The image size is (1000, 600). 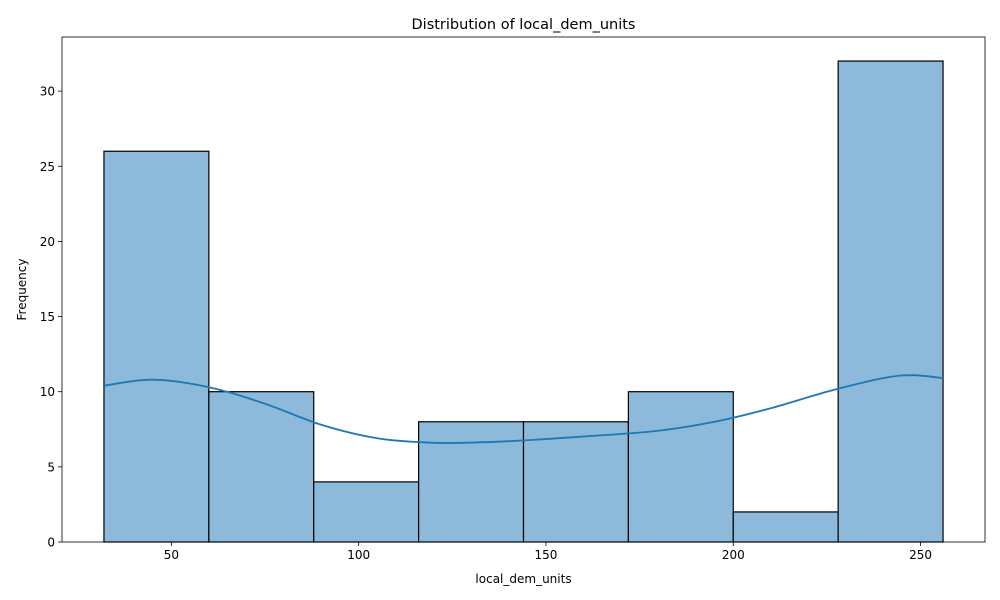 What do you see at coordinates (51, 467) in the screenshot?
I see `y-tick-label: 5` at bounding box center [51, 467].